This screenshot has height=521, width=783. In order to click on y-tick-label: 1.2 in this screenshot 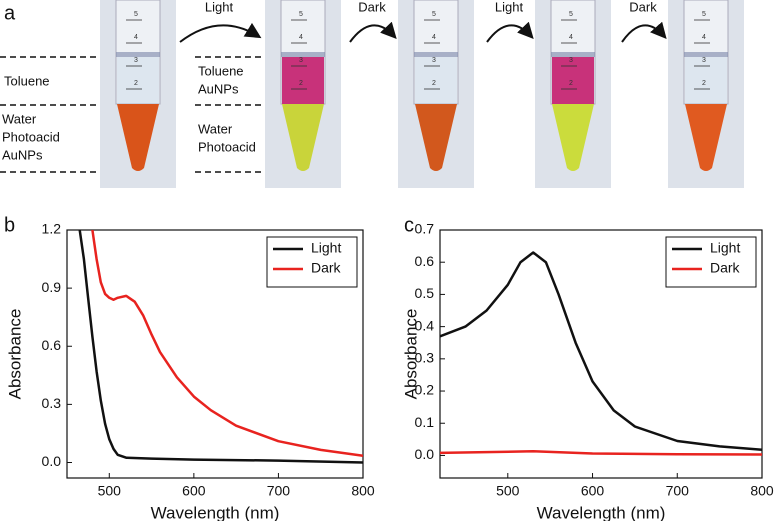, I will do `click(52, 229)`.